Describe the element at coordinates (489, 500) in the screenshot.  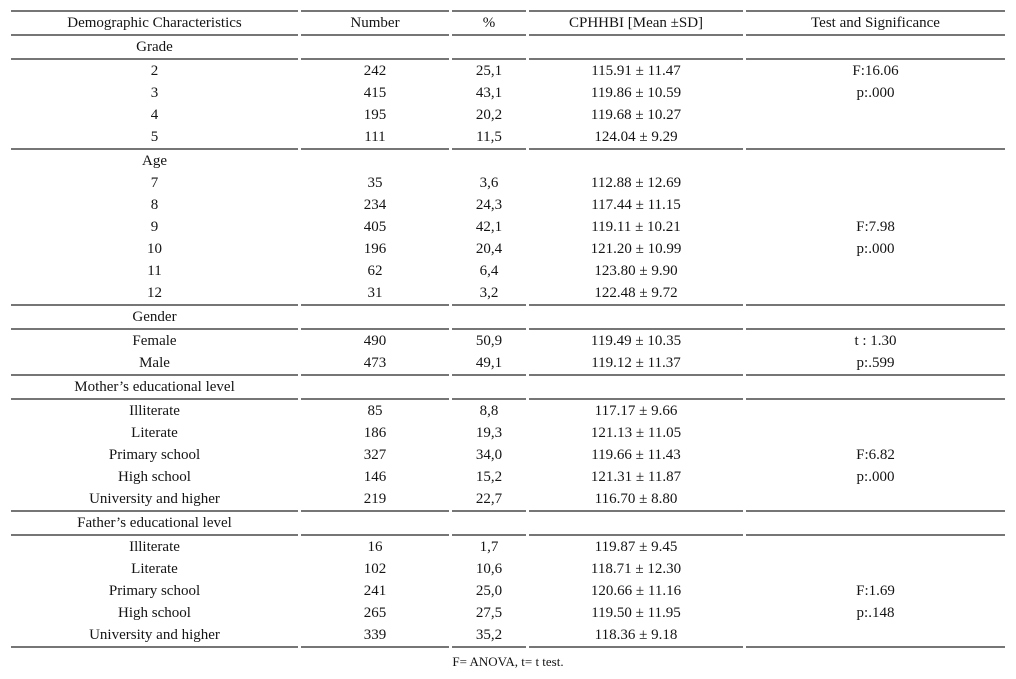
I see `percent-cell: 22,7` at that location.